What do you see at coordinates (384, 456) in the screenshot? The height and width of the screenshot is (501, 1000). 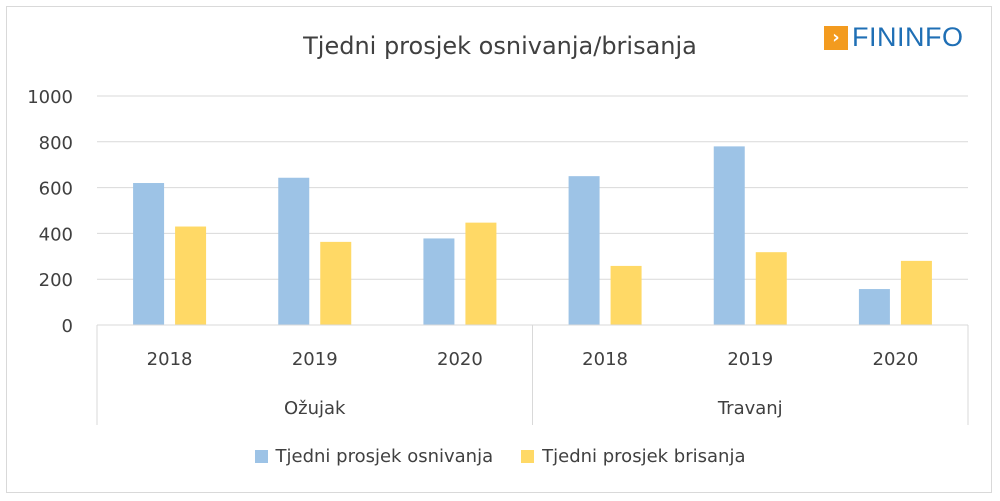 I see `legend-label-osnivanja: Tjedni prosjek osnivanja` at bounding box center [384, 456].